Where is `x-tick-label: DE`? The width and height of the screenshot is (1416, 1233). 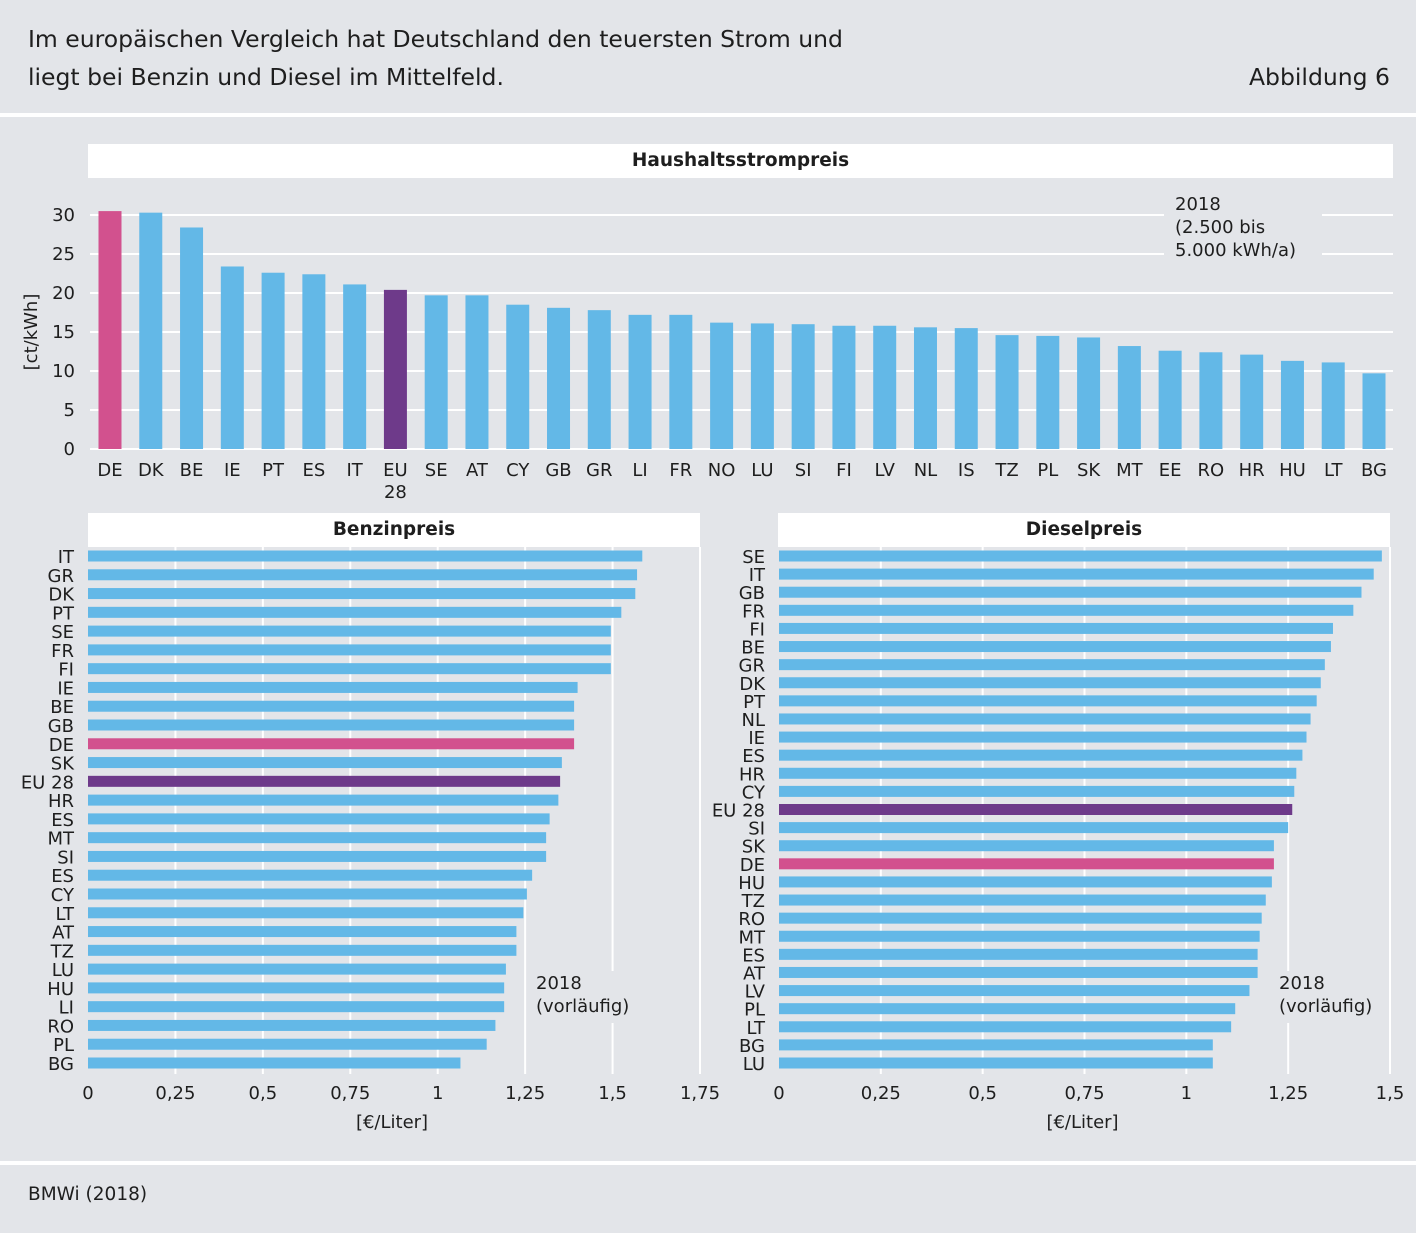 x-tick-label: DE is located at coordinates (109, 470).